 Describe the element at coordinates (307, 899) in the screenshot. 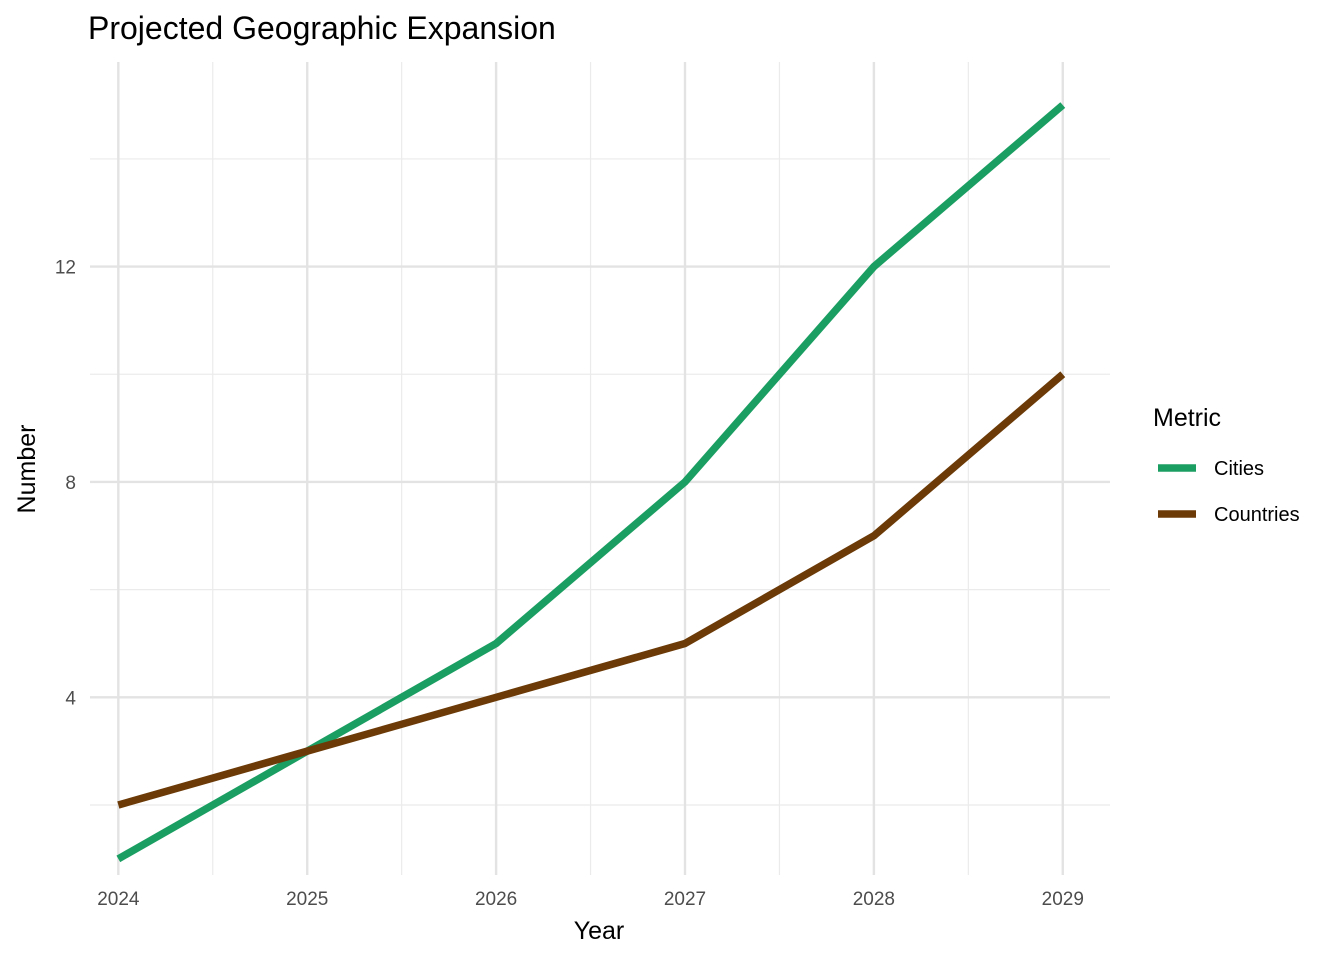

I see `x-tick-label: 2025` at that location.